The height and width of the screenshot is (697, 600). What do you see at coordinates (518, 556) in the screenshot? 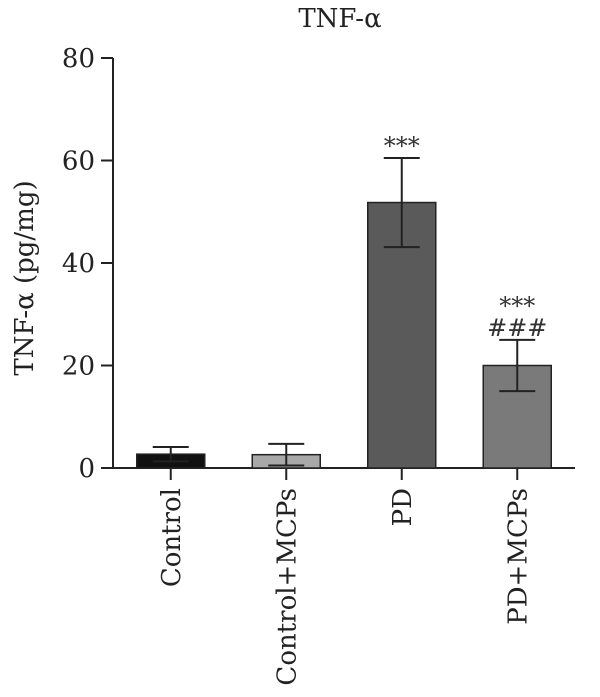
I see `category-label: PD+MCPs` at bounding box center [518, 556].